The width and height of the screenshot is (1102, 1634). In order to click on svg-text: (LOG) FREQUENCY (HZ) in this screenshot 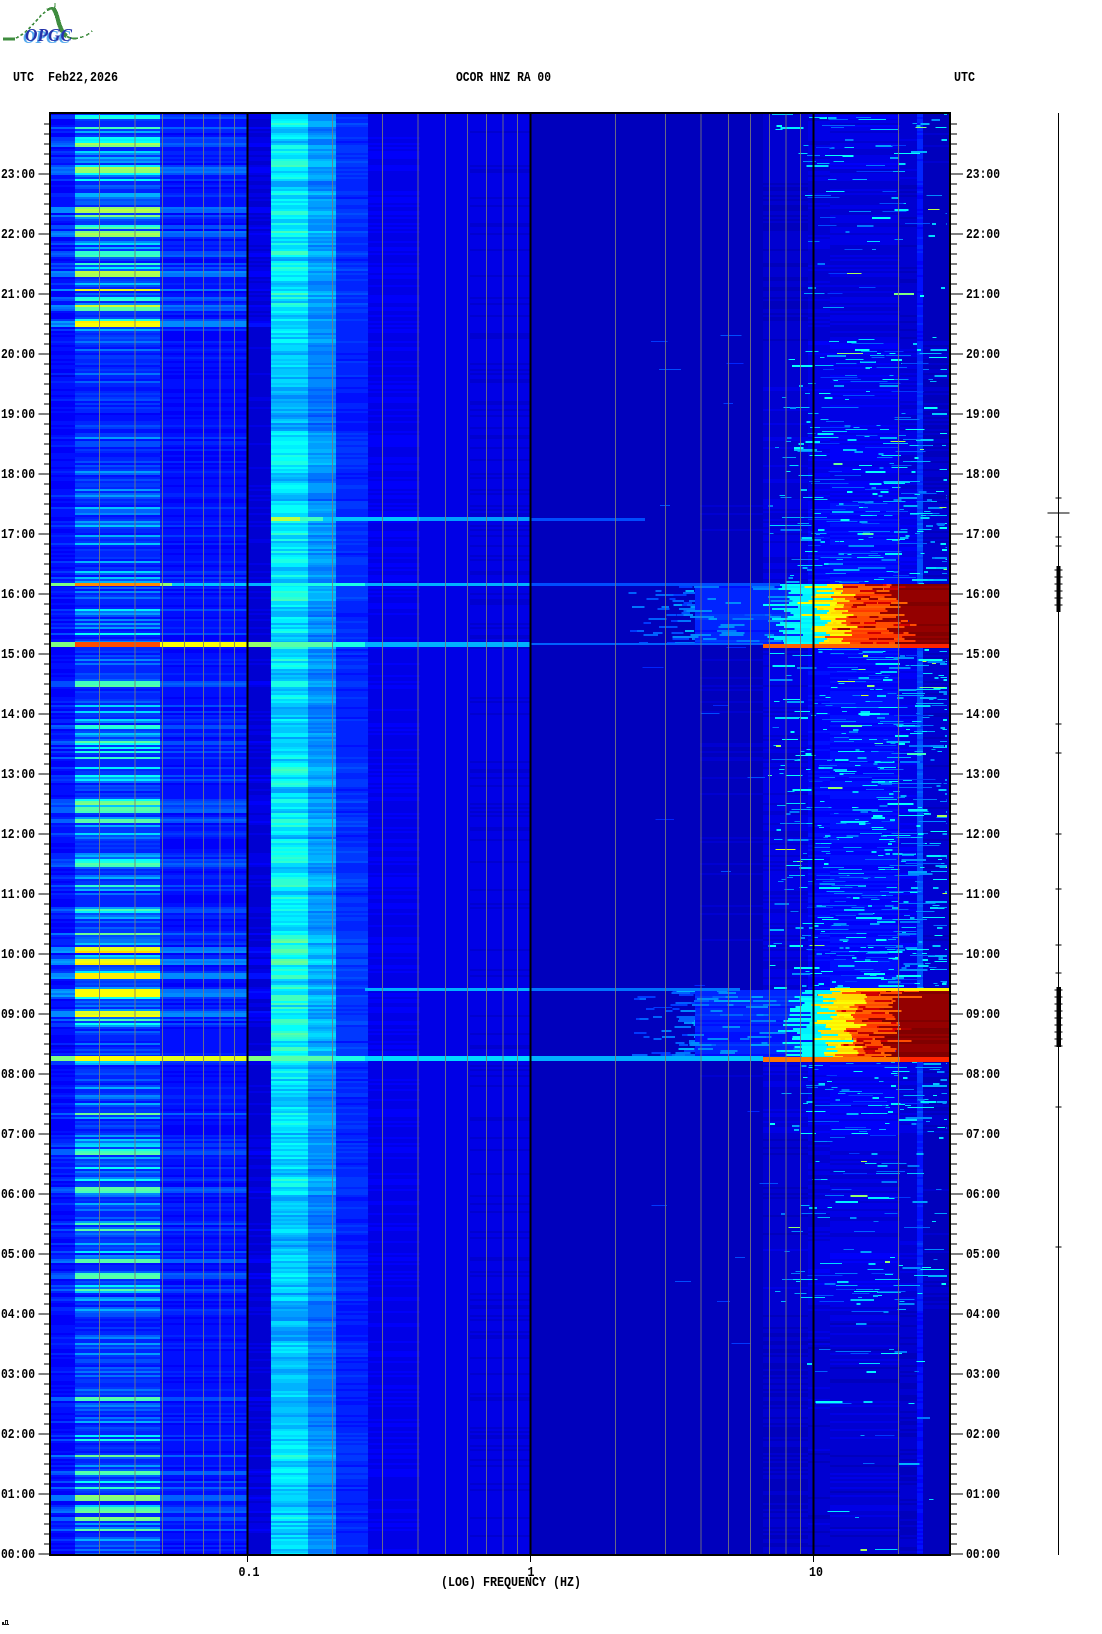, I will do `click(511, 1583)`.